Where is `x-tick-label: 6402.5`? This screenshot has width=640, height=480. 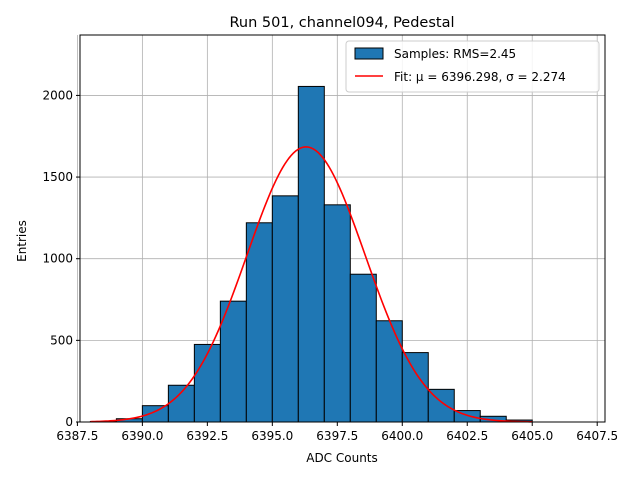 x-tick-label: 6402.5 is located at coordinates (467, 436).